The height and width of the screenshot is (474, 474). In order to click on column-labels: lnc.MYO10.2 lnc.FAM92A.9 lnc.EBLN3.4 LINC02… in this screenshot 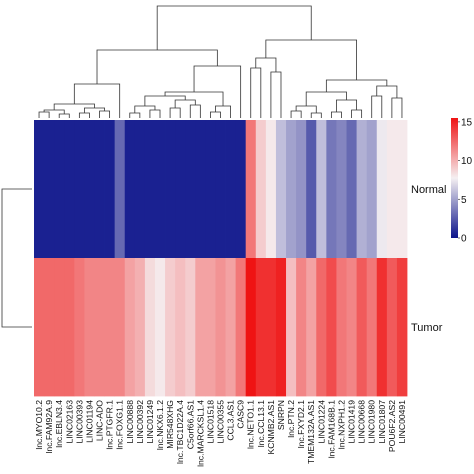, I will do `click(220, 433)`.